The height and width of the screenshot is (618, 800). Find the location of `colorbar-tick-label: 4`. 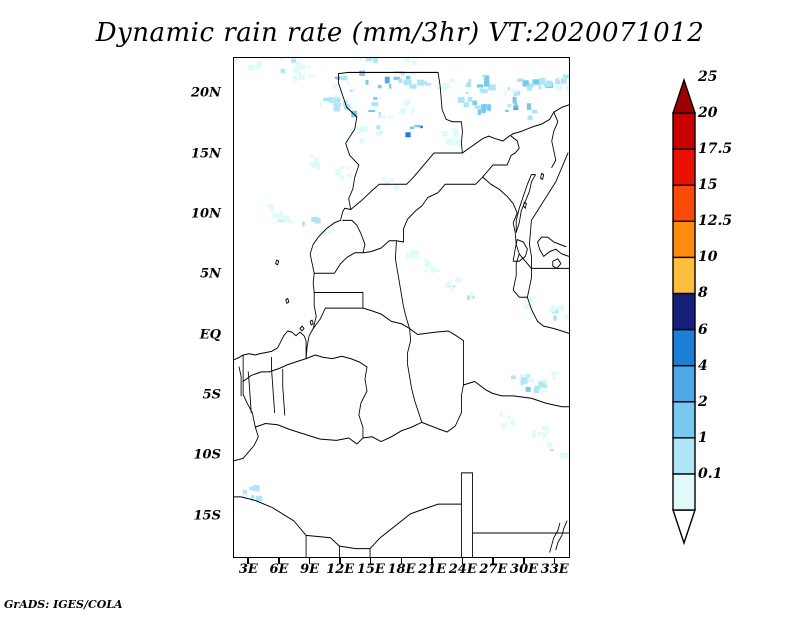

colorbar-tick-label: 4 is located at coordinates (703, 365).